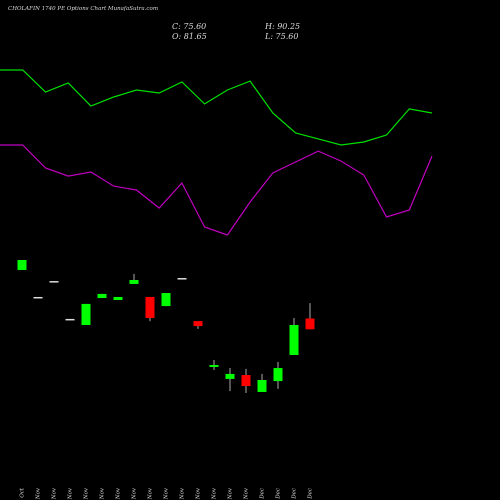  What do you see at coordinates (281, 36) in the screenshot?
I see `low-label: L: 75.60` at bounding box center [281, 36].